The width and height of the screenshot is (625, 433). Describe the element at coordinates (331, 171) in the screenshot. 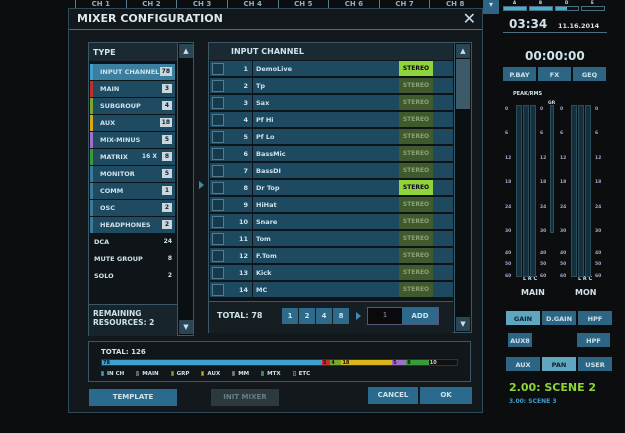

I see `channel-row: 7 BassDI STEREO` at that location.